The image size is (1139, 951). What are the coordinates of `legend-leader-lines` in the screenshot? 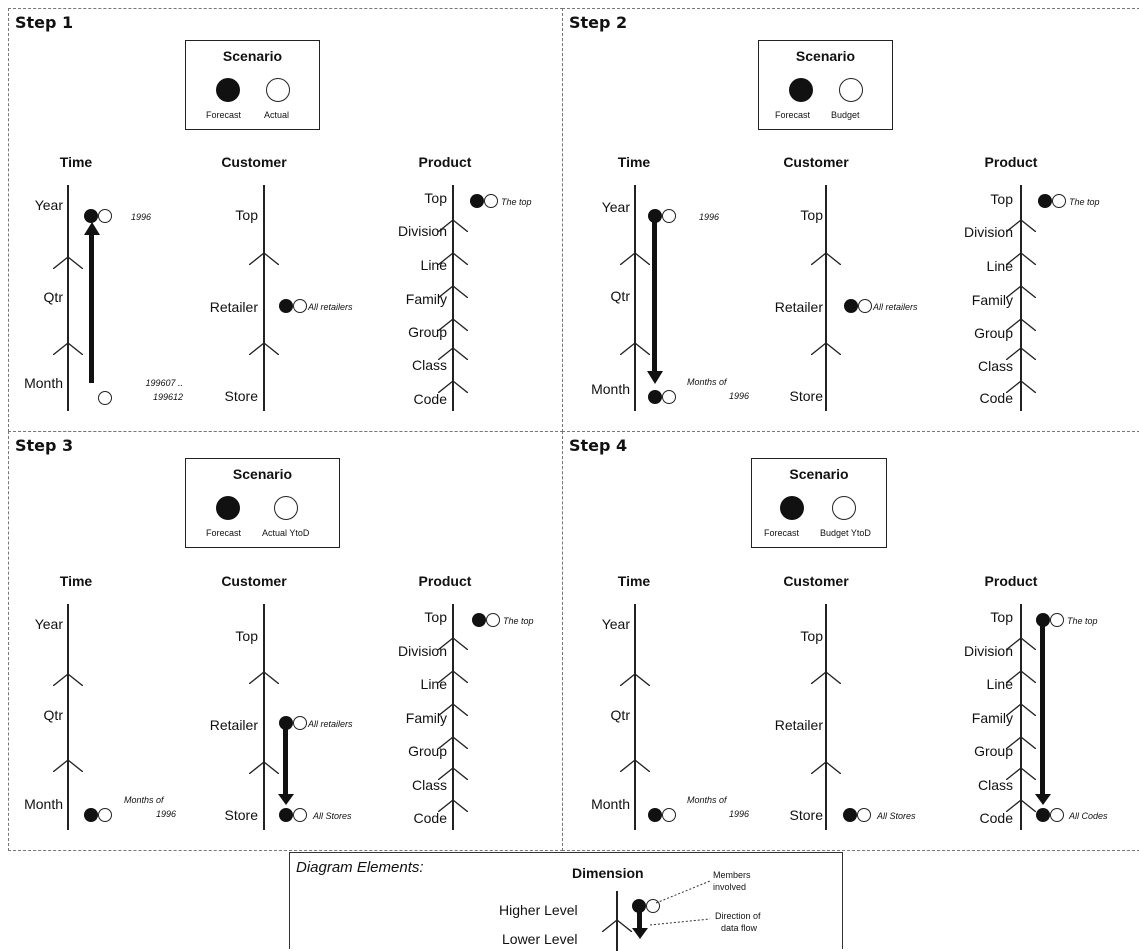 It's located at (680, 903).